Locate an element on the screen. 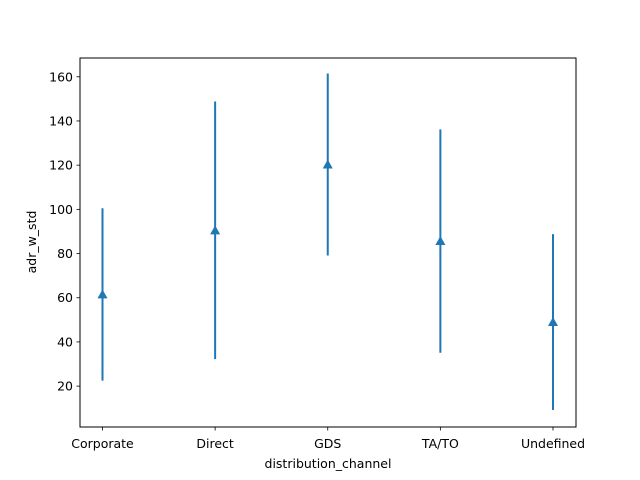 The width and height of the screenshot is (640, 480). y-tick-label: 40 is located at coordinates (65, 341).